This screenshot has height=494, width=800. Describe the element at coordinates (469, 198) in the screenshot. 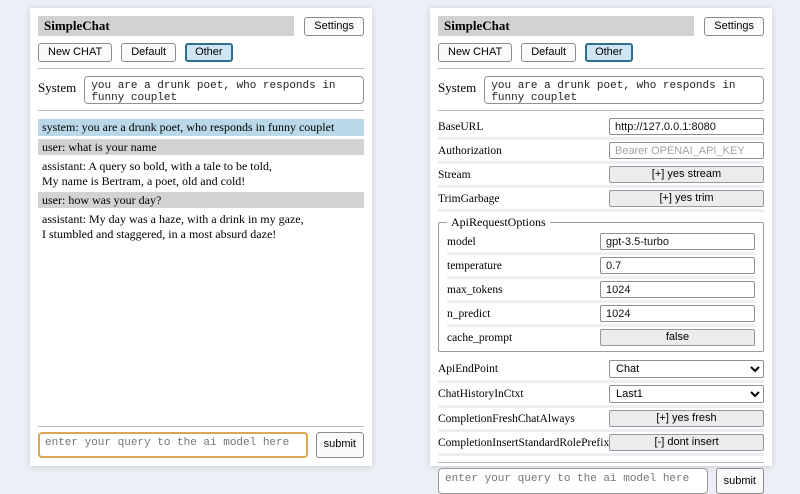

I see `trimgarbage-label: TrimGarbage` at that location.